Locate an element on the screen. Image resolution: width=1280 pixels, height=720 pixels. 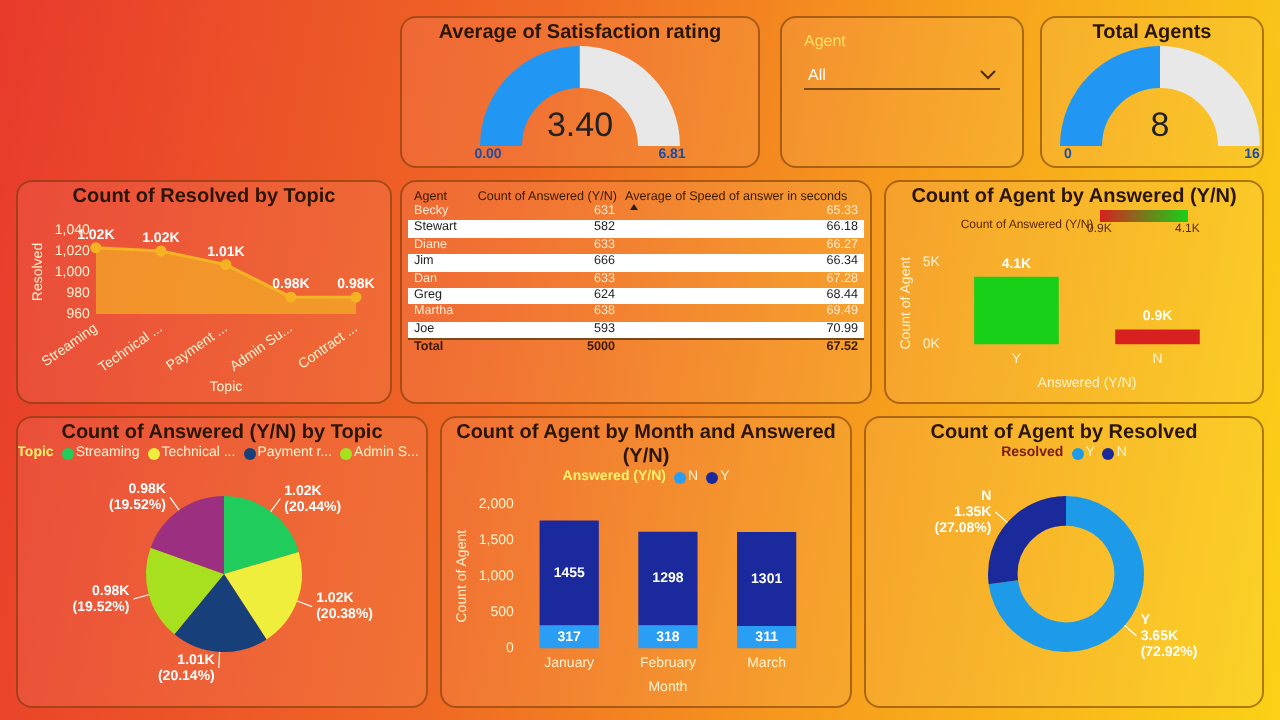
chart-title: Average of Satisfaction rating is located at coordinates (580, 34).